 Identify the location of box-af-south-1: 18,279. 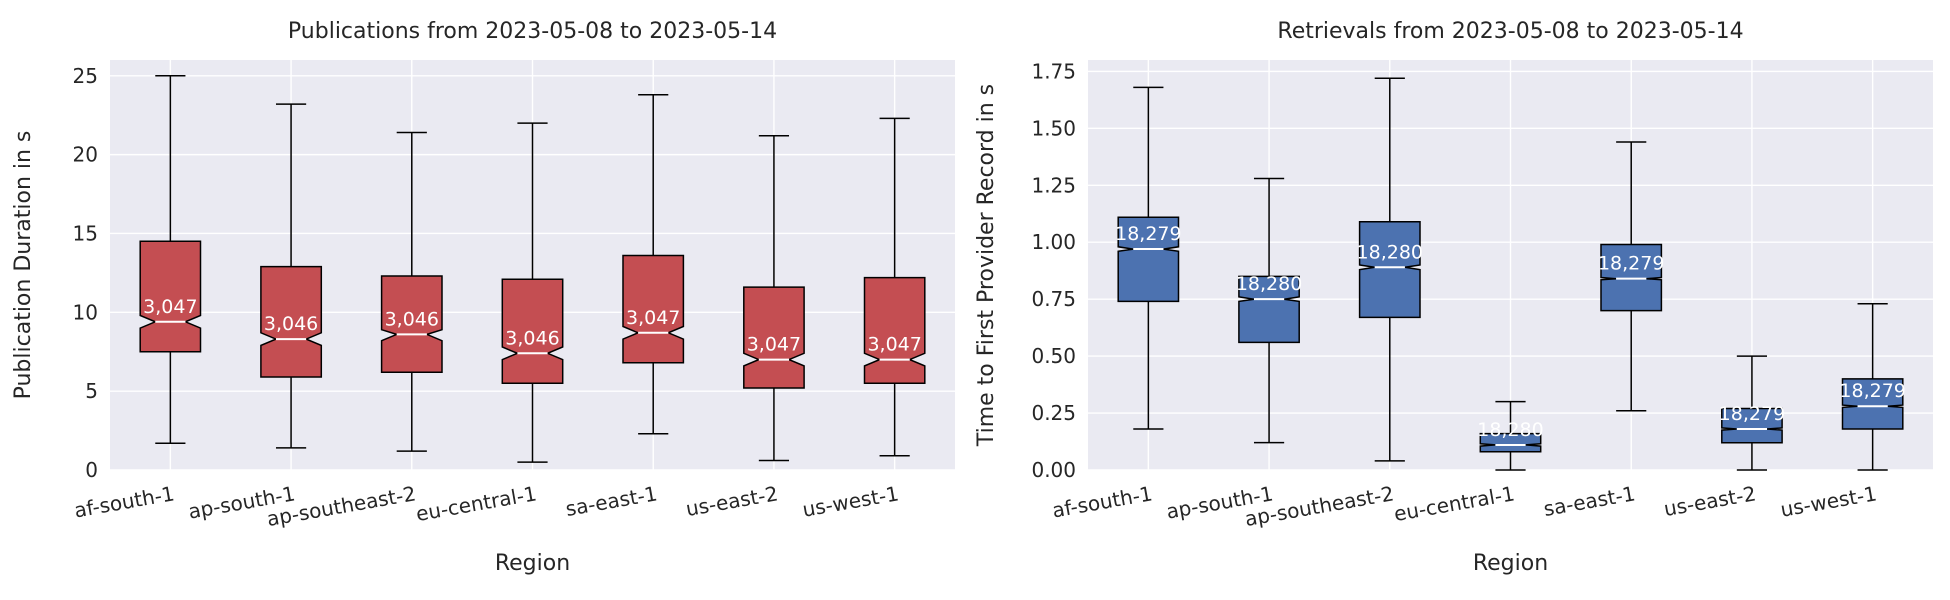
(1148, 258).